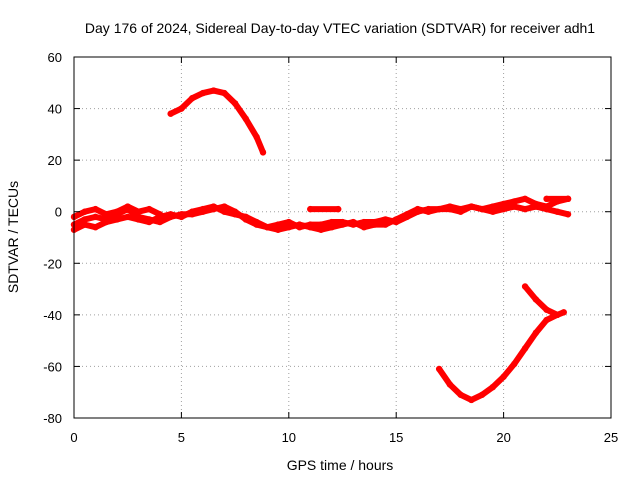 The width and height of the screenshot is (640, 480). I want to click on y-tick-label: 60, so click(55, 57).